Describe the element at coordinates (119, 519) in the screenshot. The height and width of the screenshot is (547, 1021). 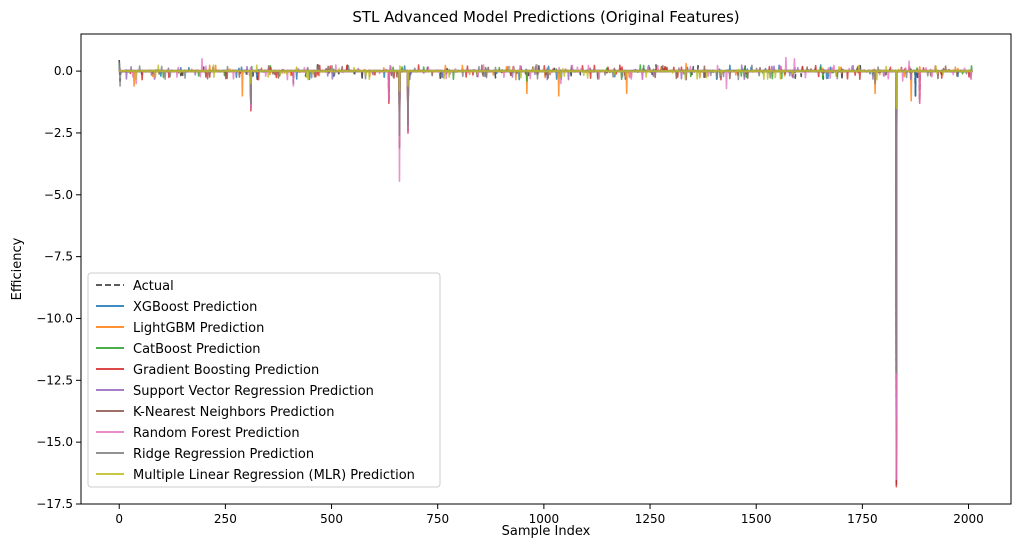
I see `x-tick-label: 0` at that location.